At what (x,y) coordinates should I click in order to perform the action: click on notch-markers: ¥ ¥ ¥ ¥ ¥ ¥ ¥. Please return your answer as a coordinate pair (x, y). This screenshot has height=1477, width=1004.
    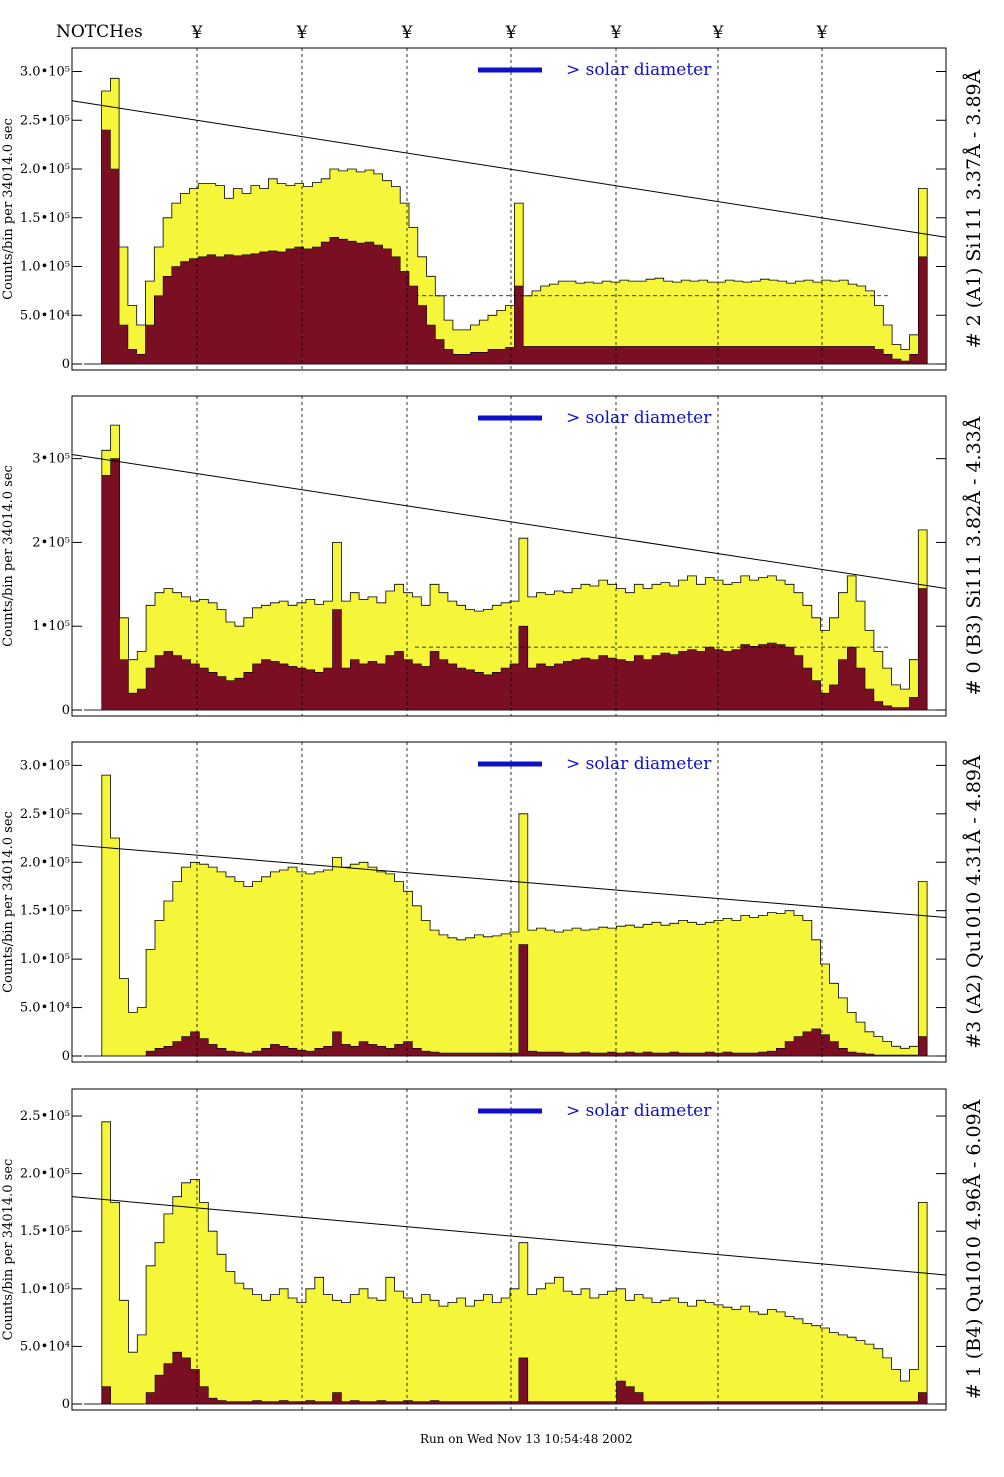
    Looking at the image, I should click on (509, 33).